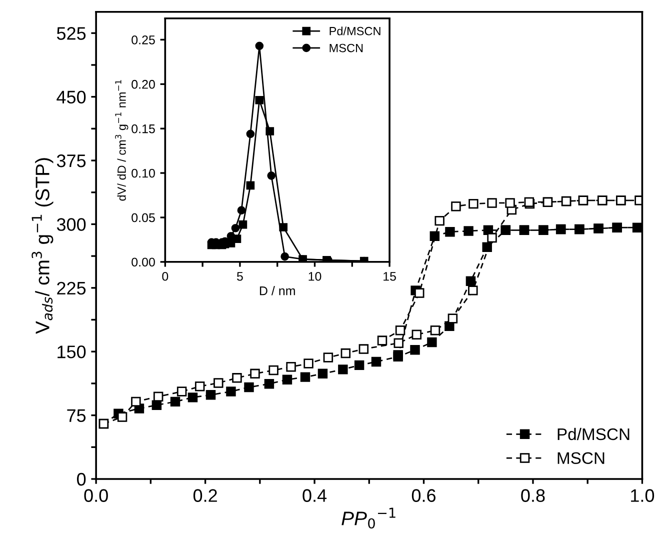  What do you see at coordinates (71, 161) in the screenshot?
I see `y-tick-label: 375` at bounding box center [71, 161].